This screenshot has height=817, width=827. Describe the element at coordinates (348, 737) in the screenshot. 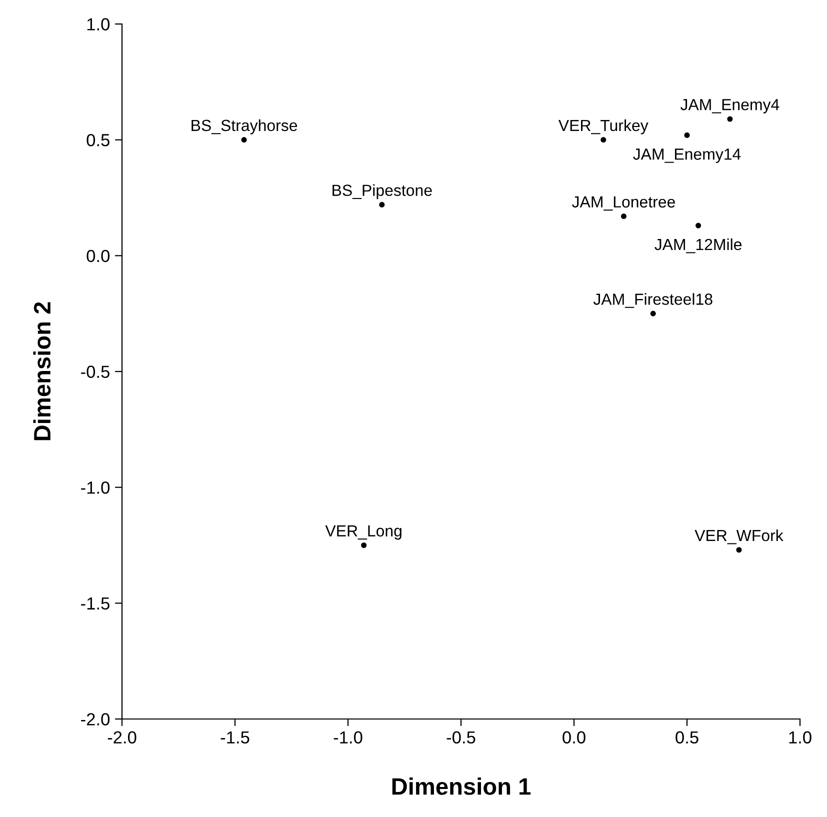

I see `x-tick-label: -1.0` at that location.